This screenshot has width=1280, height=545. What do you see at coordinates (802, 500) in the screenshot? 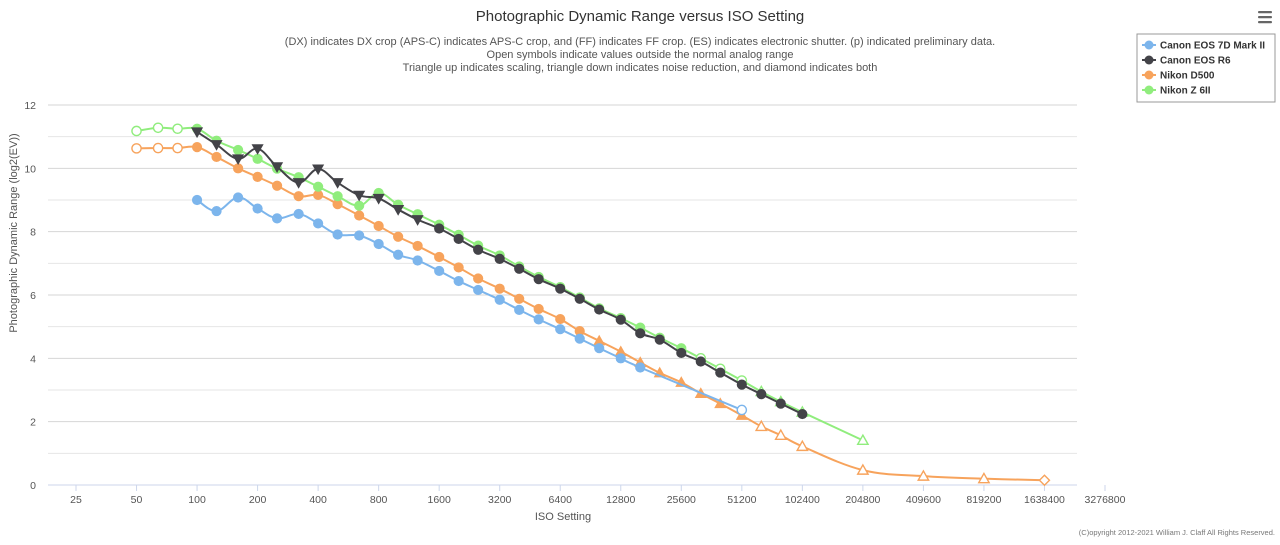
I see `x-tick-label: 102400` at bounding box center [802, 500].